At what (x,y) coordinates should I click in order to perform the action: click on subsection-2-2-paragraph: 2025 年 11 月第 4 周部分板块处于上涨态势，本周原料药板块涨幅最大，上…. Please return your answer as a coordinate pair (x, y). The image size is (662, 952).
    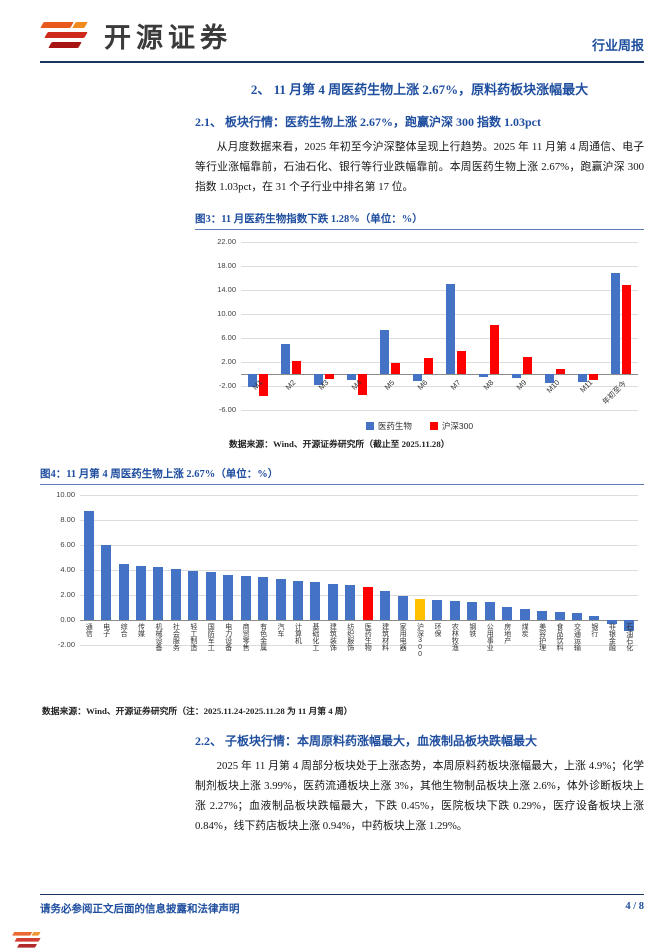
    Looking at the image, I should click on (419, 795).